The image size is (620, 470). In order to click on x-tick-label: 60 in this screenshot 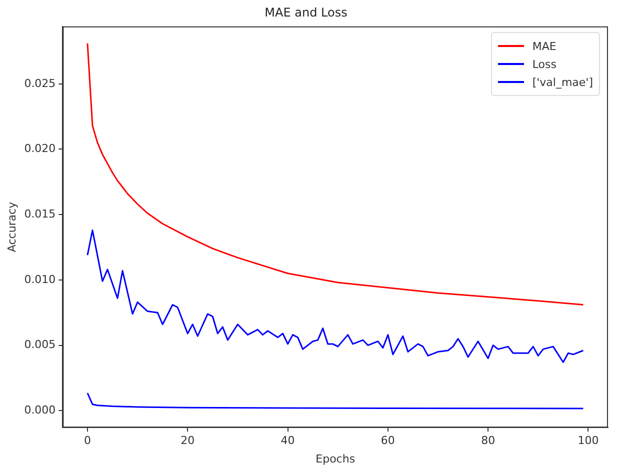, I will do `click(387, 441)`.